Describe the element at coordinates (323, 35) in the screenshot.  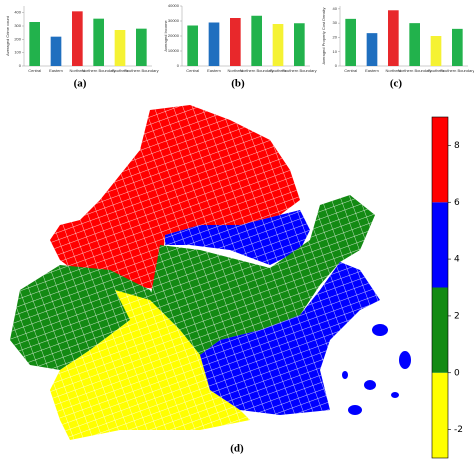
I see `y-axis-label: Averaged Property Cost Density` at that location.